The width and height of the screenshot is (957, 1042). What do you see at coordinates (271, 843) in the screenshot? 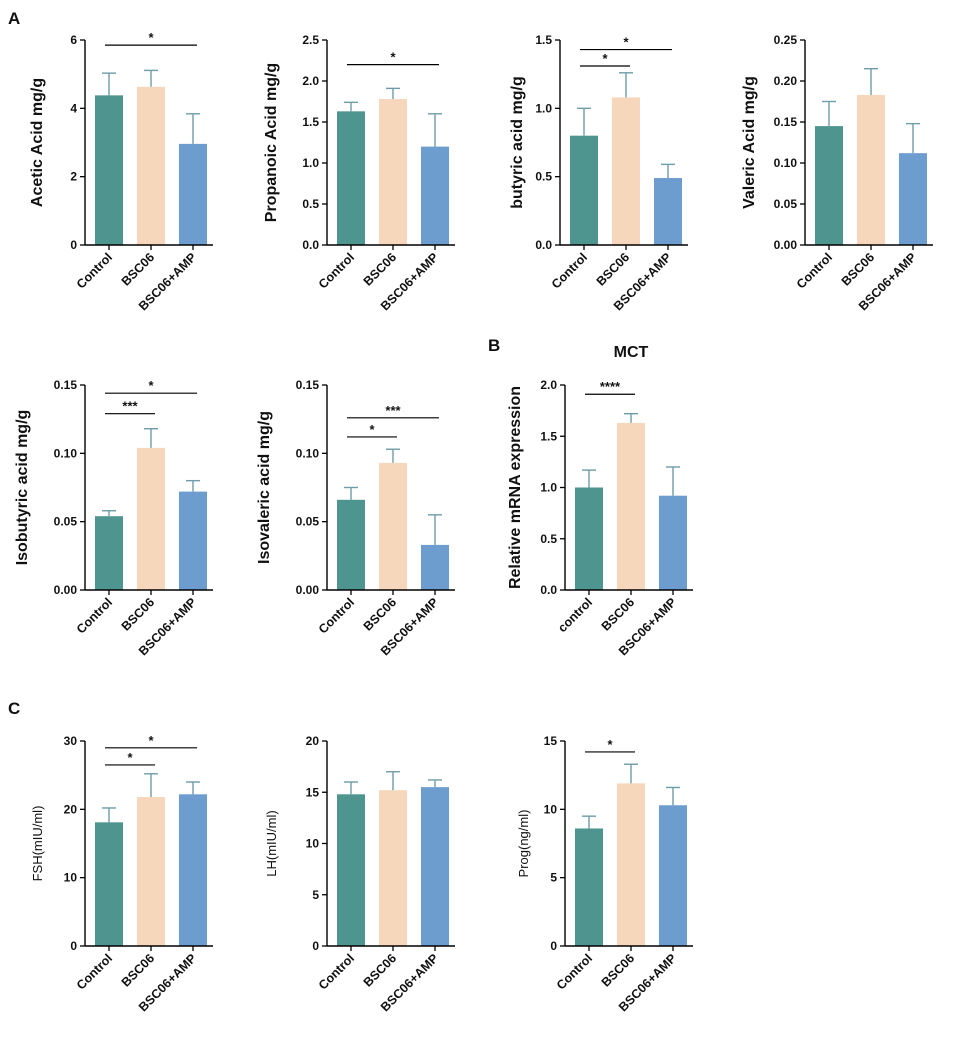
I see `y-axis-label: LH(mIU/ml)` at bounding box center [271, 843].